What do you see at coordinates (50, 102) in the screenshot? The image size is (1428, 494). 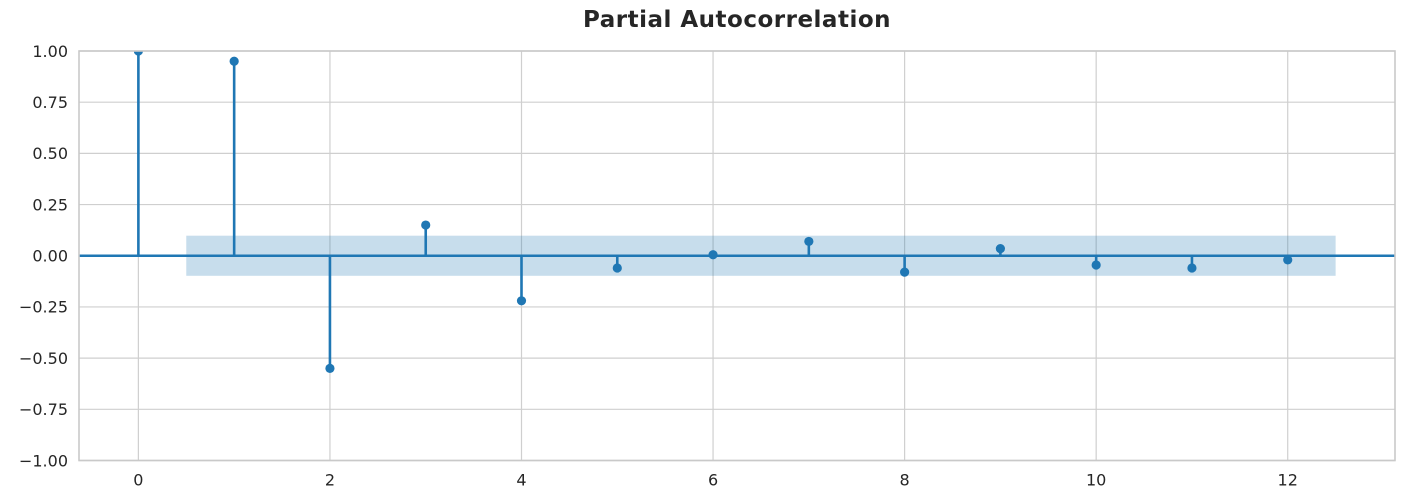 I see `y-tick-label: 0.75` at bounding box center [50, 102].